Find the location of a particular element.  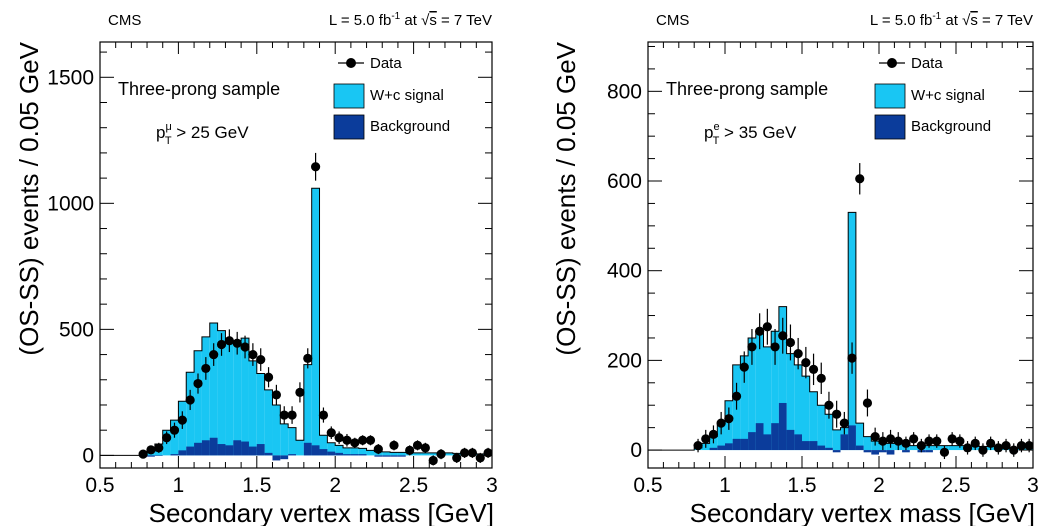

x-tick-label: 3 is located at coordinates (492, 485).